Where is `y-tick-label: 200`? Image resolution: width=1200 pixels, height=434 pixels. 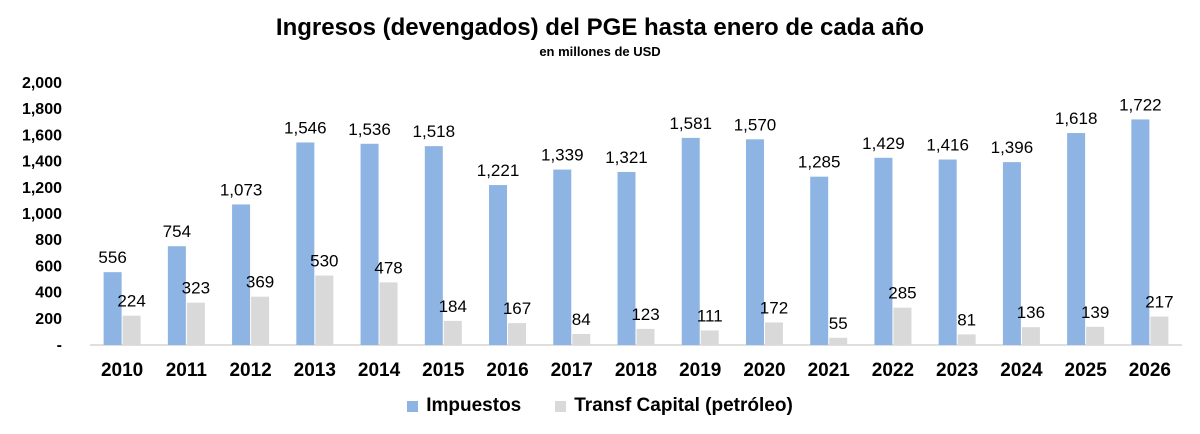
y-tick-label: 200 is located at coordinates (48, 319).